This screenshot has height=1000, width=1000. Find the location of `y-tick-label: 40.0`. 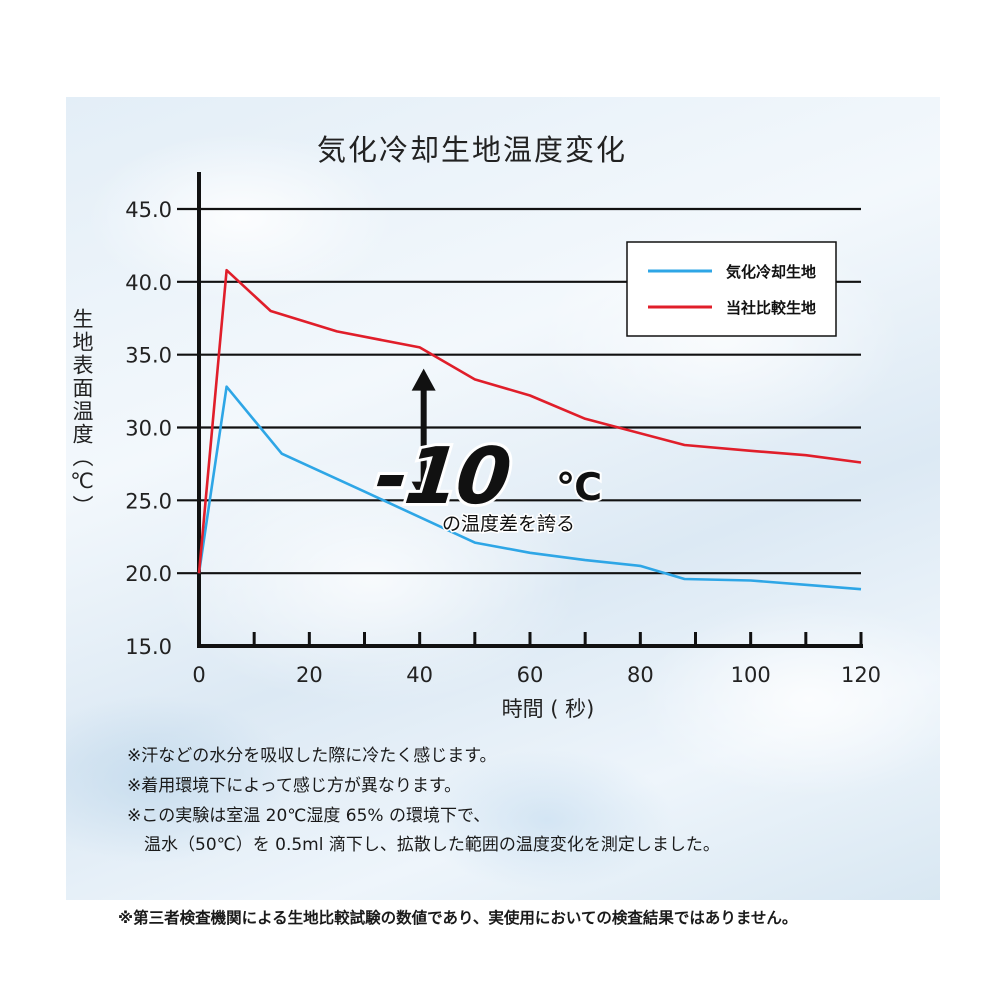

y-tick-label: 40.0 is located at coordinates (148, 283).